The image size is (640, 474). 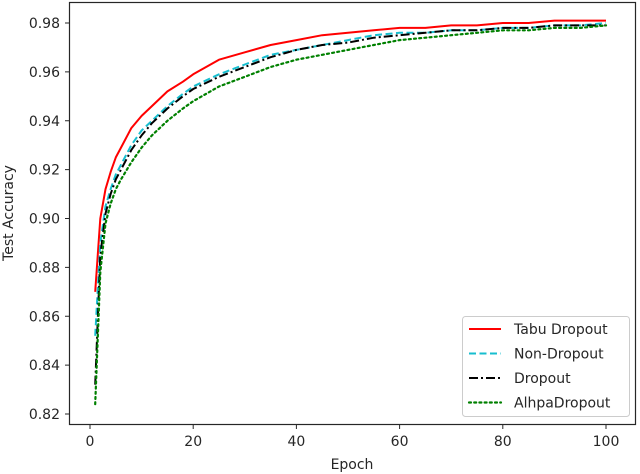 I want to click on x-tick-label: 40, so click(x=296, y=442).